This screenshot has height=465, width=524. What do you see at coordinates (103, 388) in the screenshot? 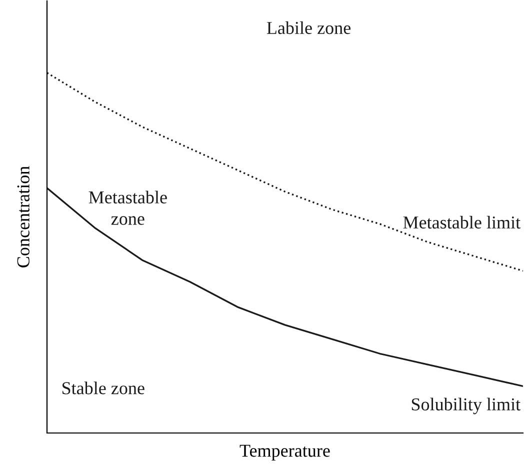
I see `annotation: Stable zone` at bounding box center [103, 388].